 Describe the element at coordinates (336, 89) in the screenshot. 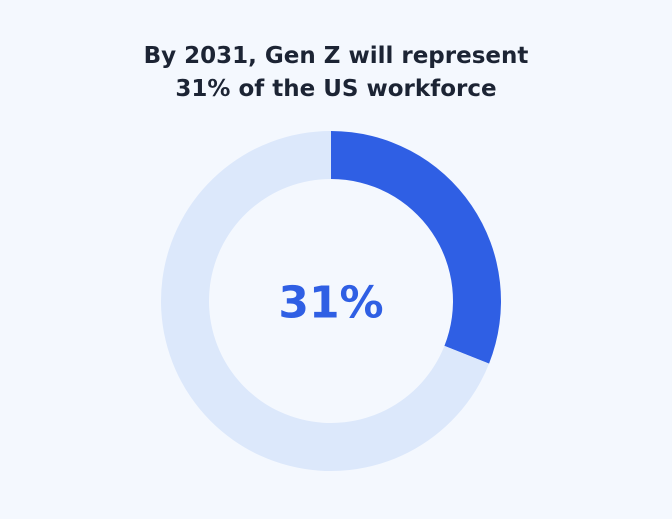

I see `chart-title-line-2: 31% of the US workforce` at that location.